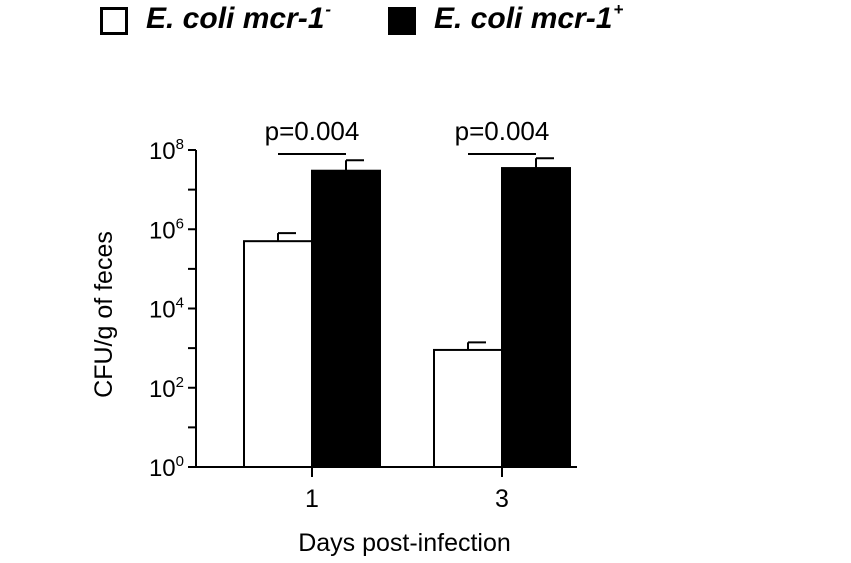 The height and width of the screenshot is (563, 851). Describe the element at coordinates (468, 408) in the screenshot. I see `bar-mcr1-negative-day3` at that location.